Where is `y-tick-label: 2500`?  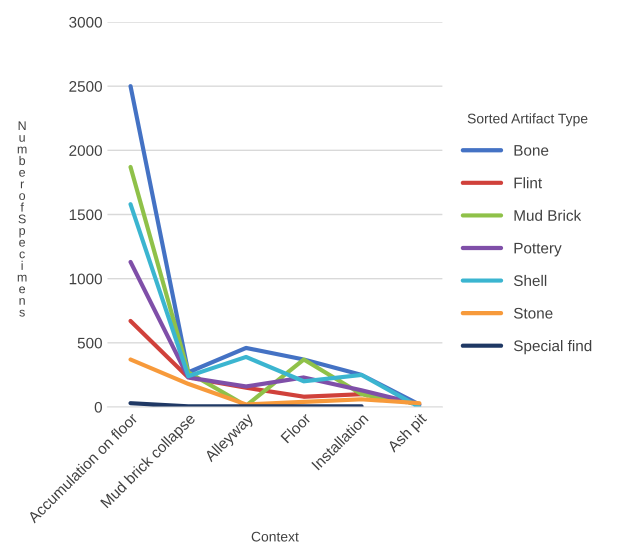
y-tick-label: 2500 is located at coordinates (85, 86).